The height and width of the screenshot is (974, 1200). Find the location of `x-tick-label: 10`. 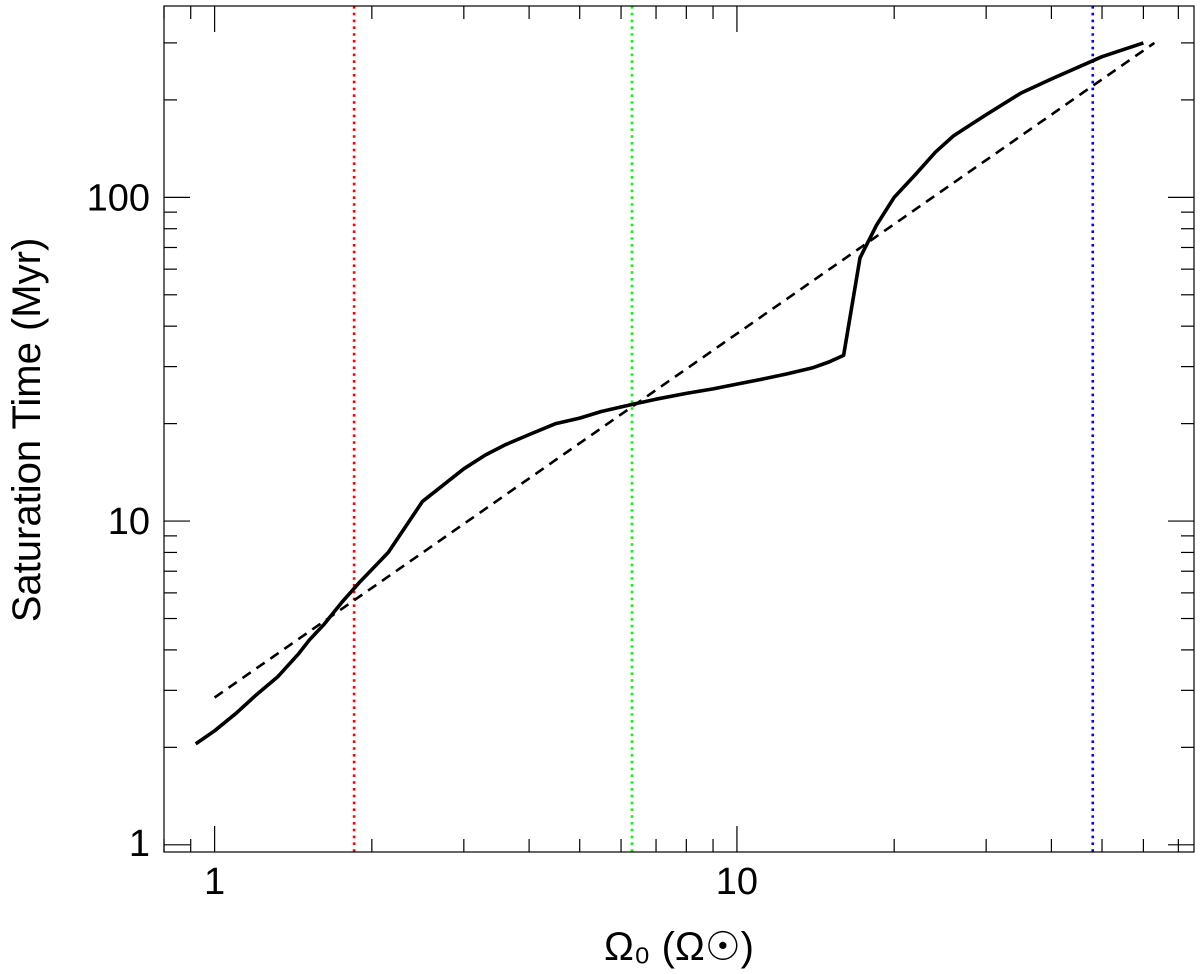

x-tick-label: 10 is located at coordinates (737, 882).